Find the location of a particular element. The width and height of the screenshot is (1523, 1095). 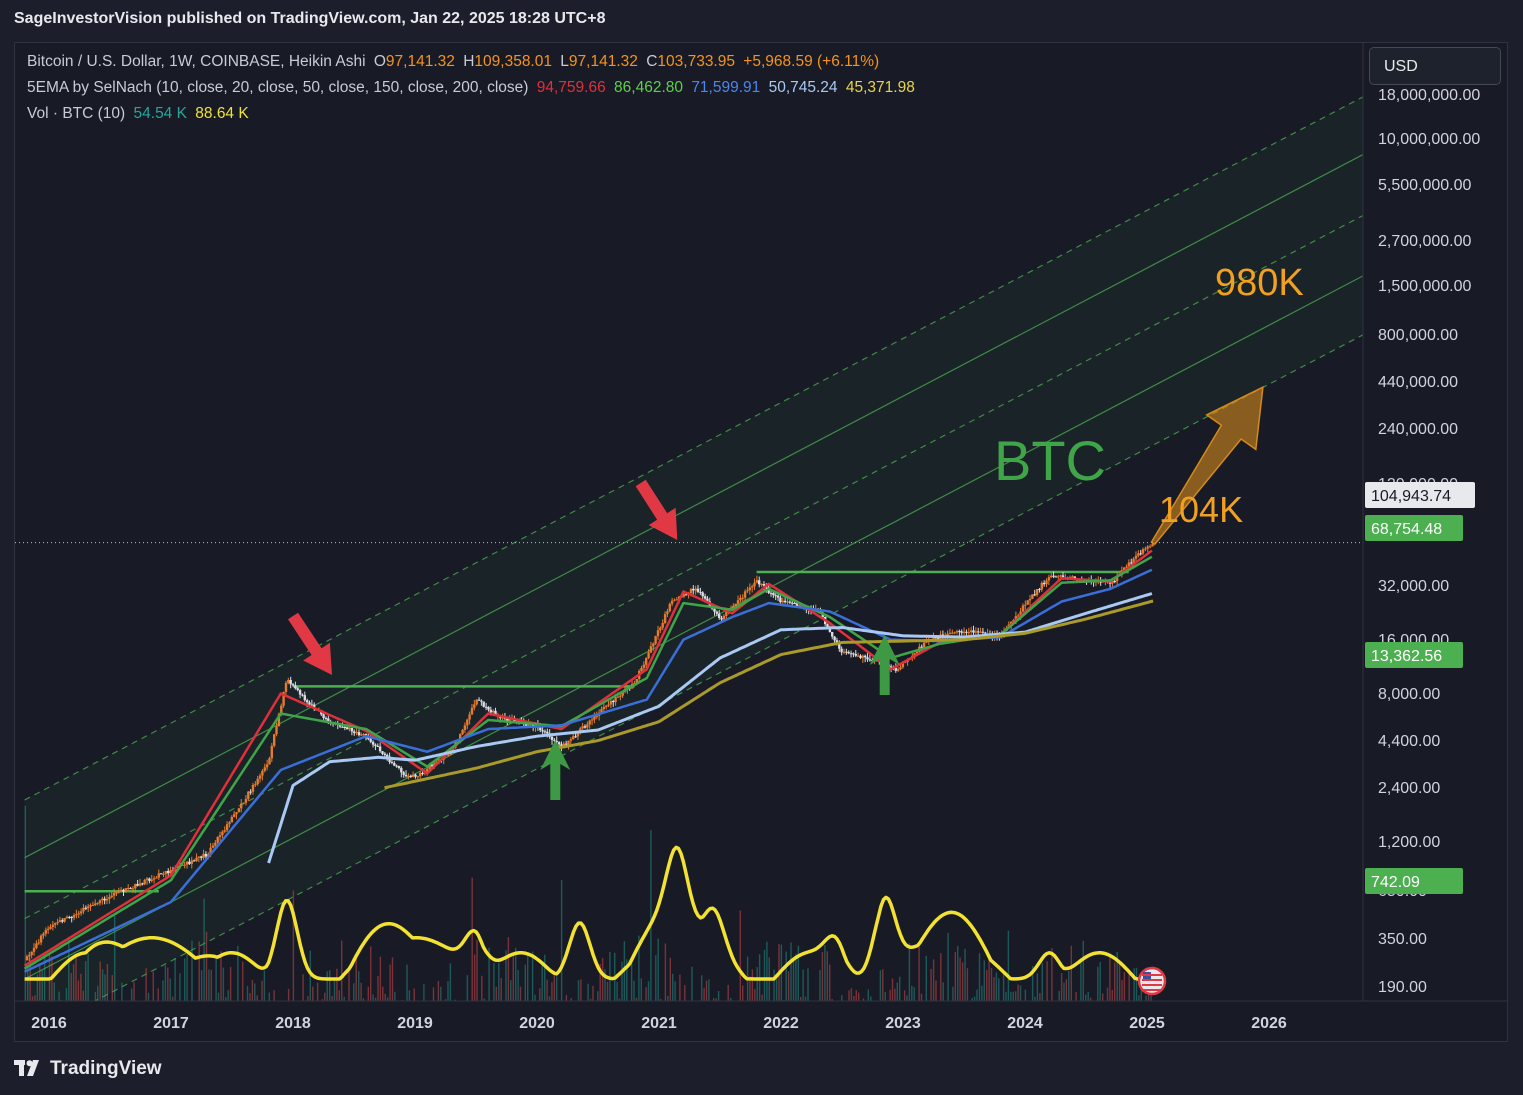

y-axis-tick-label: 240,000.00 is located at coordinates (1418, 429).